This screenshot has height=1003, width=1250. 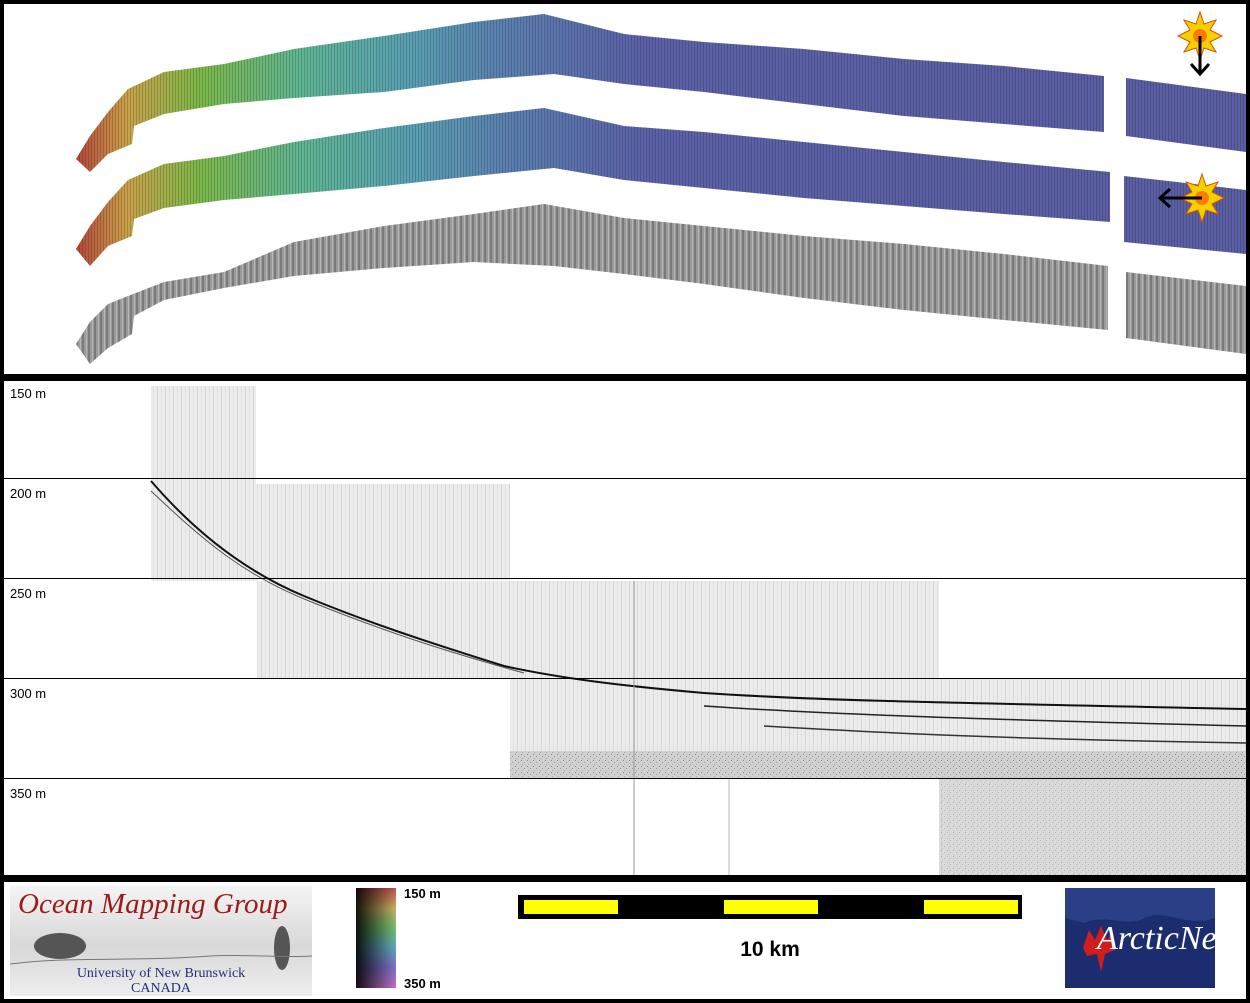 What do you see at coordinates (661, 284) in the screenshot?
I see `backscatter-strip` at bounding box center [661, 284].